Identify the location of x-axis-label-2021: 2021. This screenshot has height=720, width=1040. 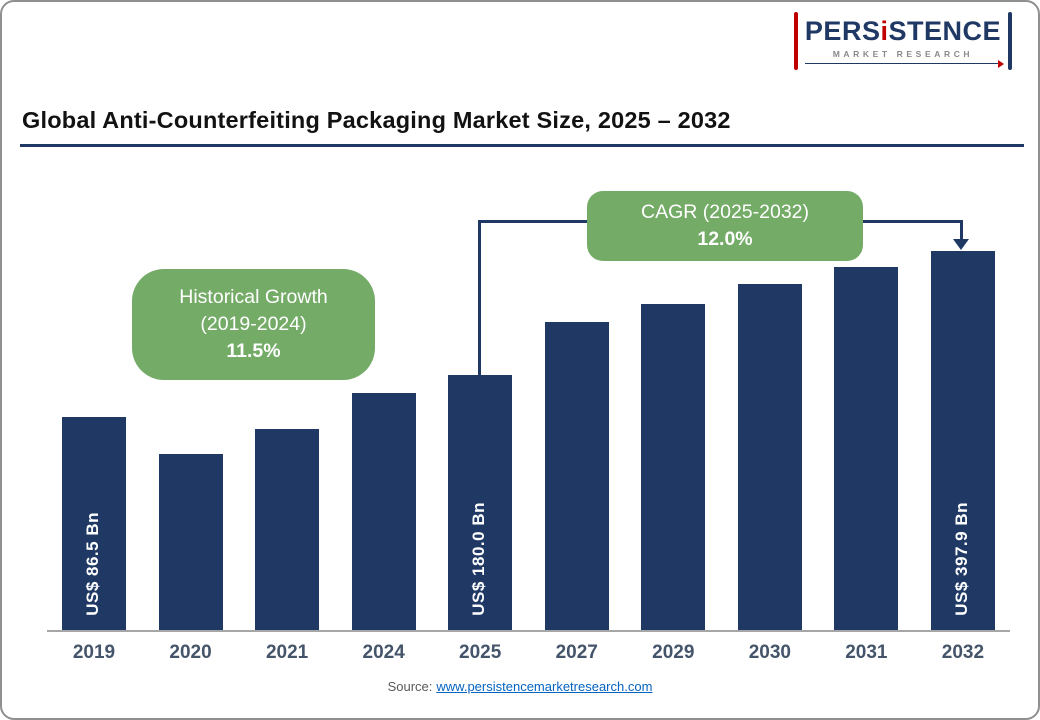
(287, 652).